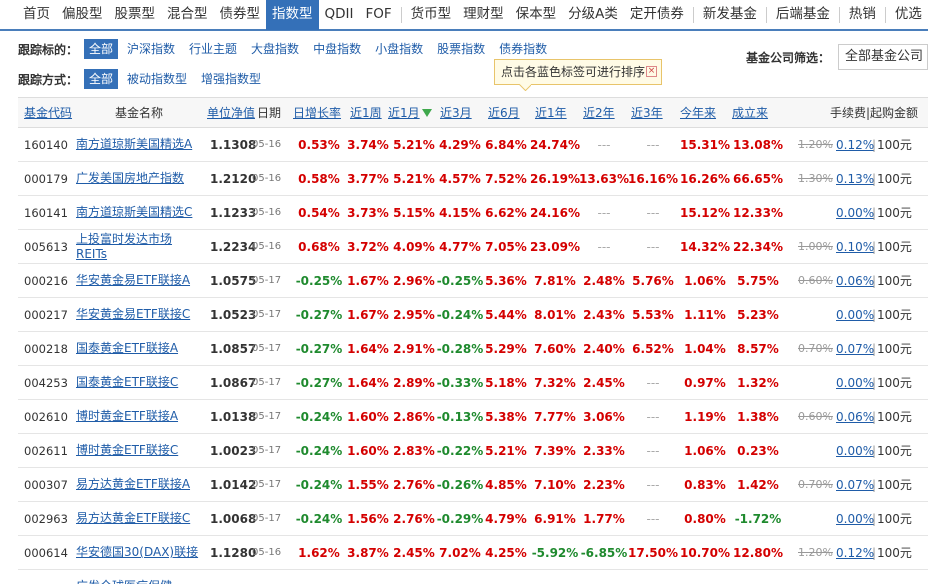 The height and width of the screenshot is (584, 928). I want to click on return-m6: 6.62%, so click(506, 212).